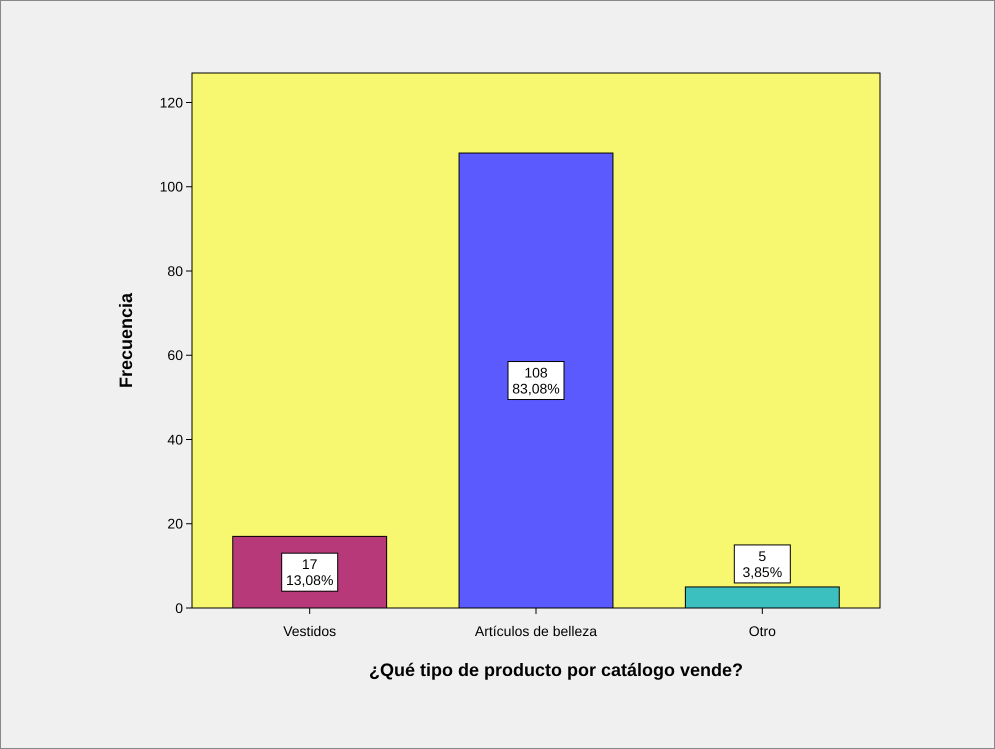 The width and height of the screenshot is (995, 749). What do you see at coordinates (536, 380) in the screenshot?
I see `data-label: 108 83,08%` at bounding box center [536, 380].